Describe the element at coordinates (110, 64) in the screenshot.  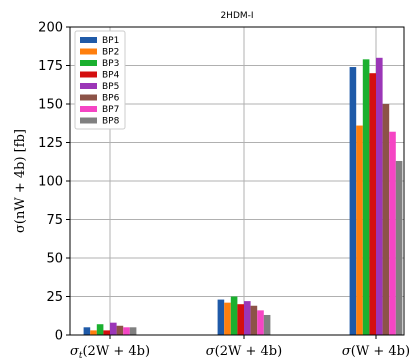
I see `legend-label-bp3: BP3` at that location.